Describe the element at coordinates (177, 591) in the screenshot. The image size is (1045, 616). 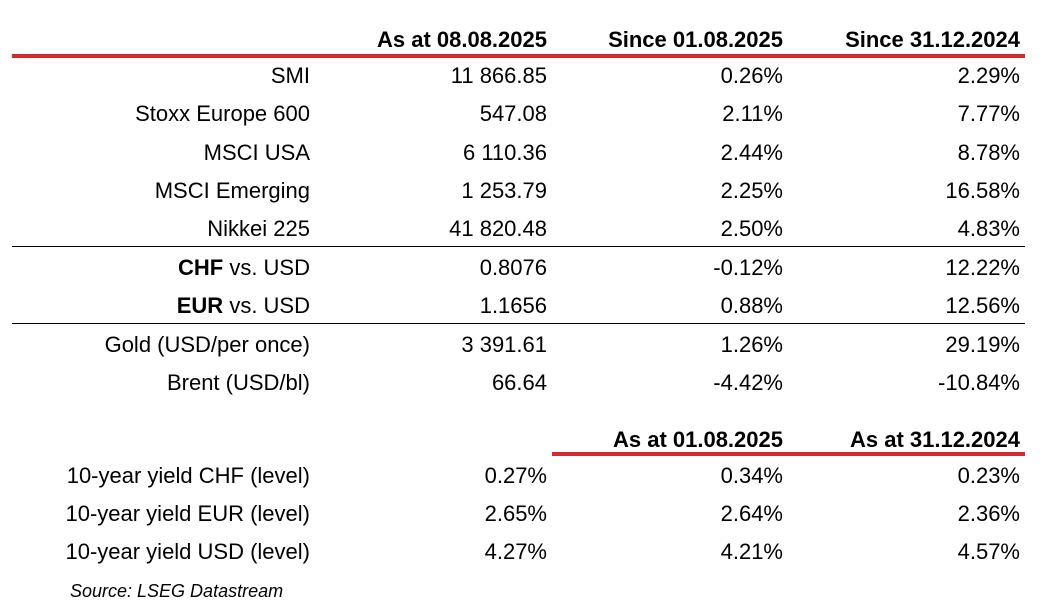
I see `source-note: Source: LSEG Datastream` at that location.